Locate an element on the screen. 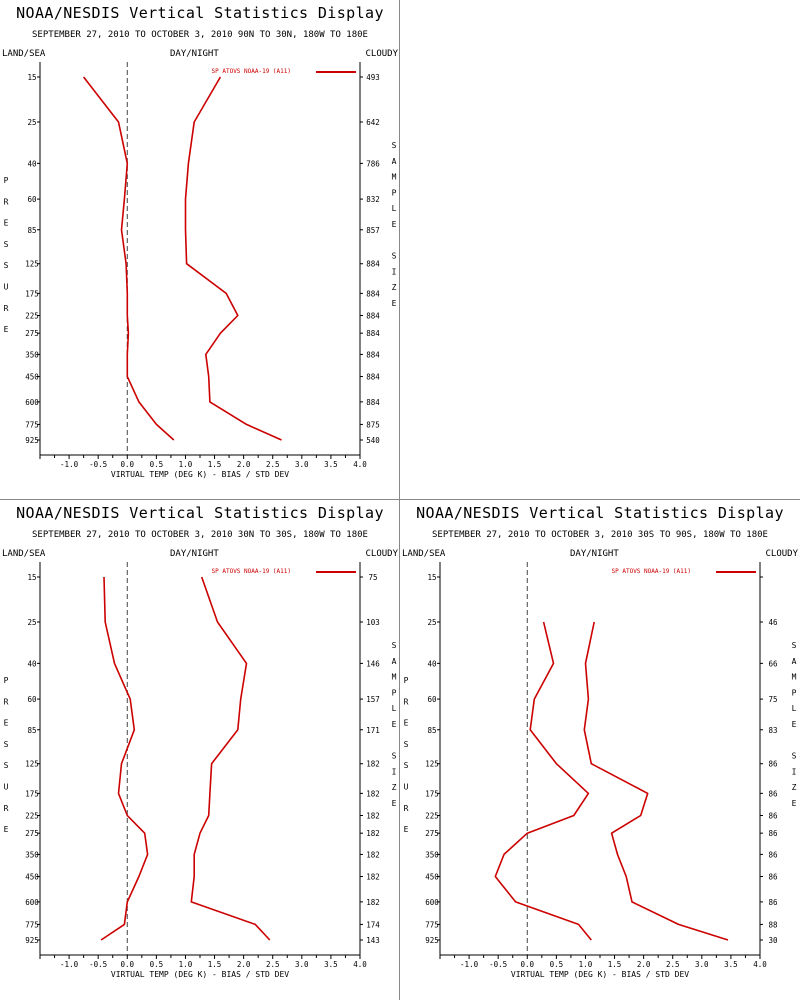 The width and height of the screenshot is (800, 1000). series-line-std-dev is located at coordinates (656, 781).